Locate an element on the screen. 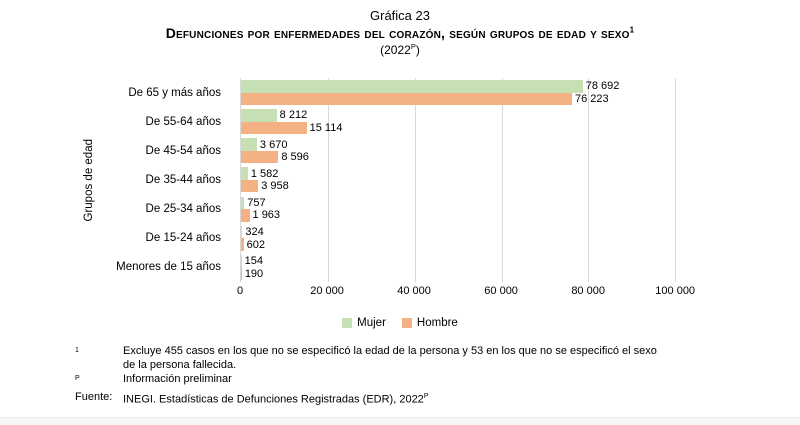 This screenshot has width=800, height=425. bar-line-mujer: 324 is located at coordinates (475, 232).